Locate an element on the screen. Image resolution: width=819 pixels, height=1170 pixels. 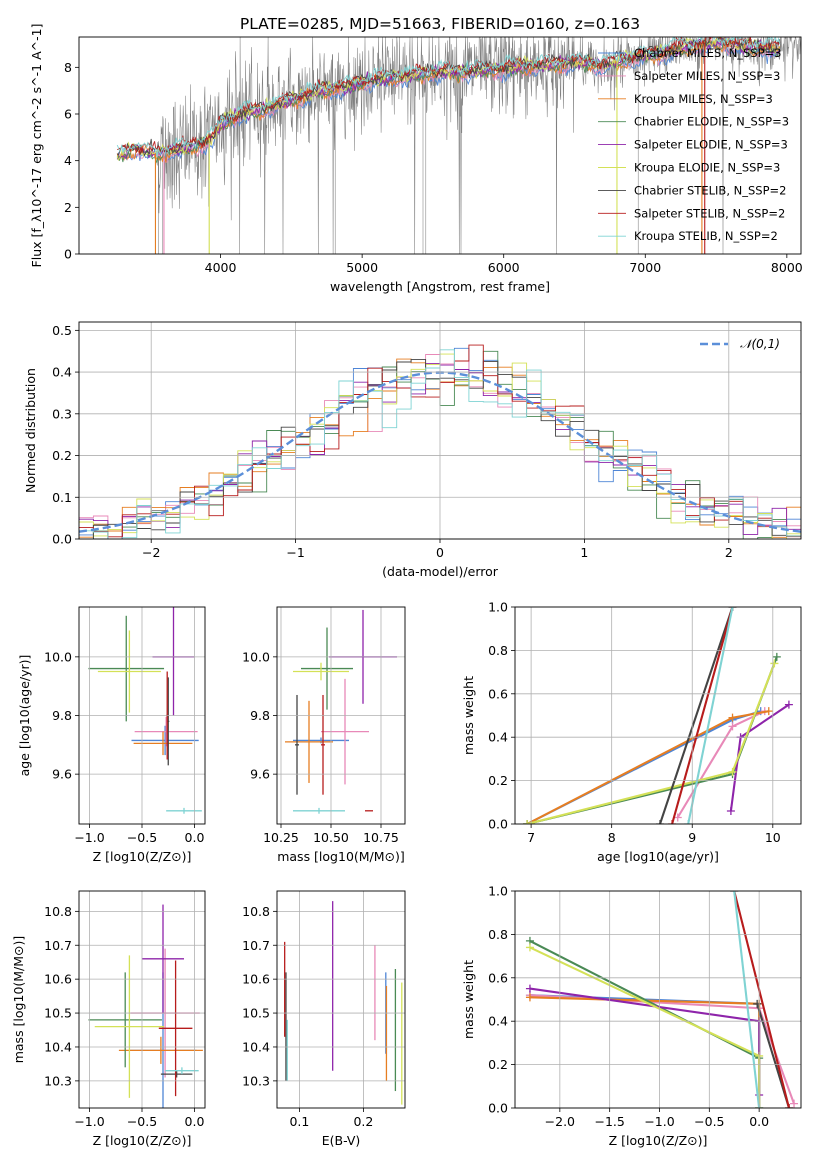
series-kroupa-elodie is located at coordinates (651, 741).